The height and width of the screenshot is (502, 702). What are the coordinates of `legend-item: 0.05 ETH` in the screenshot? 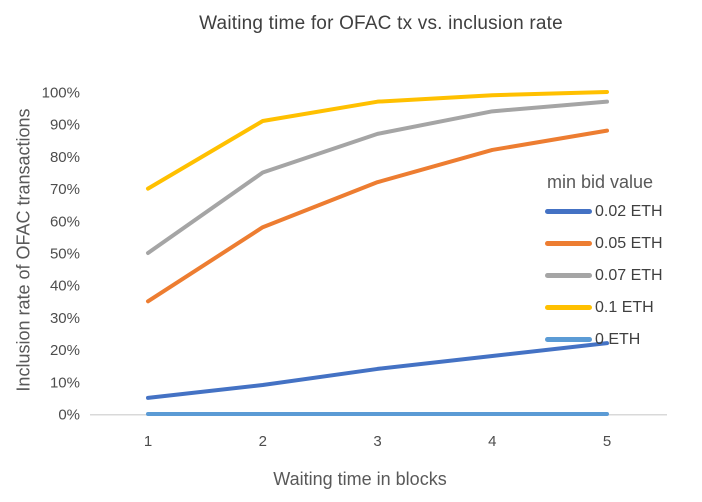 It's located at (620, 243).